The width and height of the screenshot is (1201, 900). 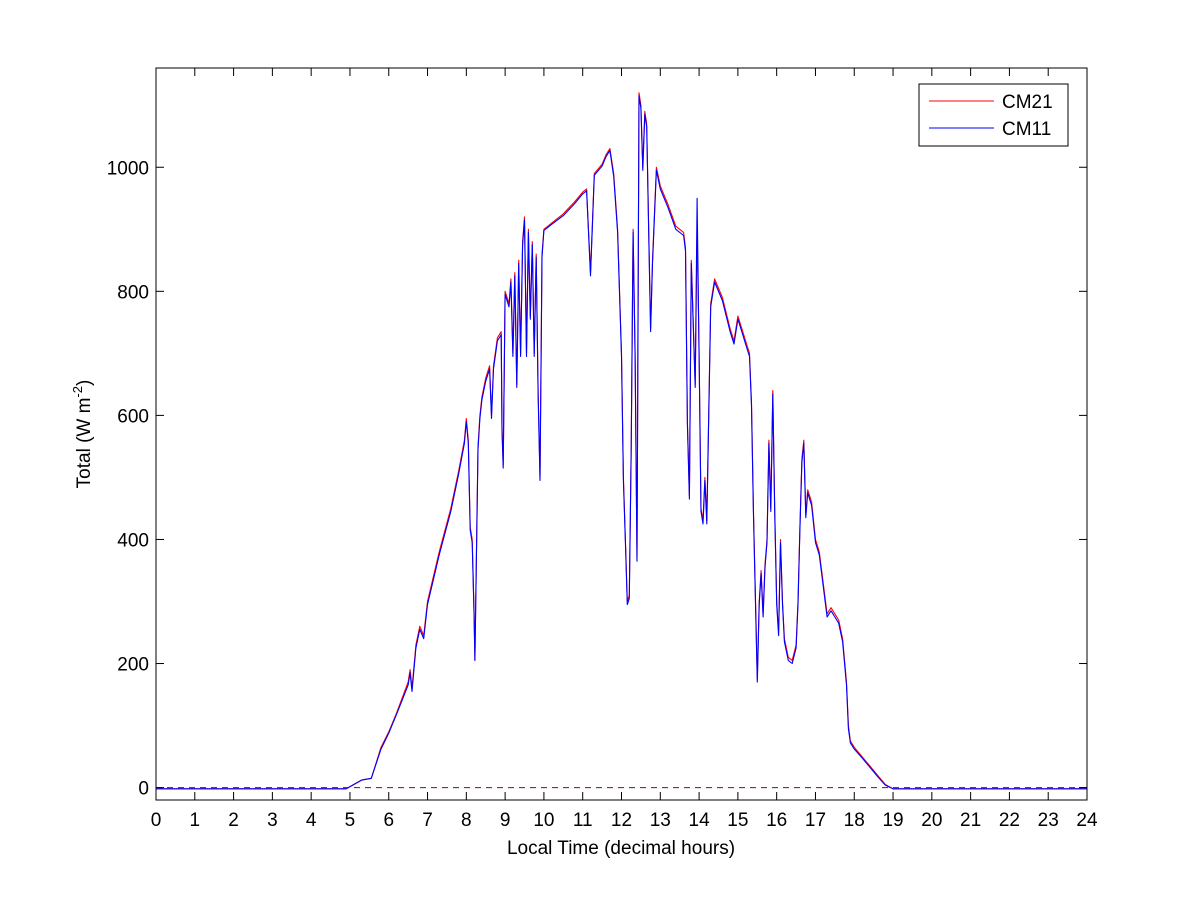 I want to click on y-axis-label: Total (W m-2), so click(x=82, y=434).